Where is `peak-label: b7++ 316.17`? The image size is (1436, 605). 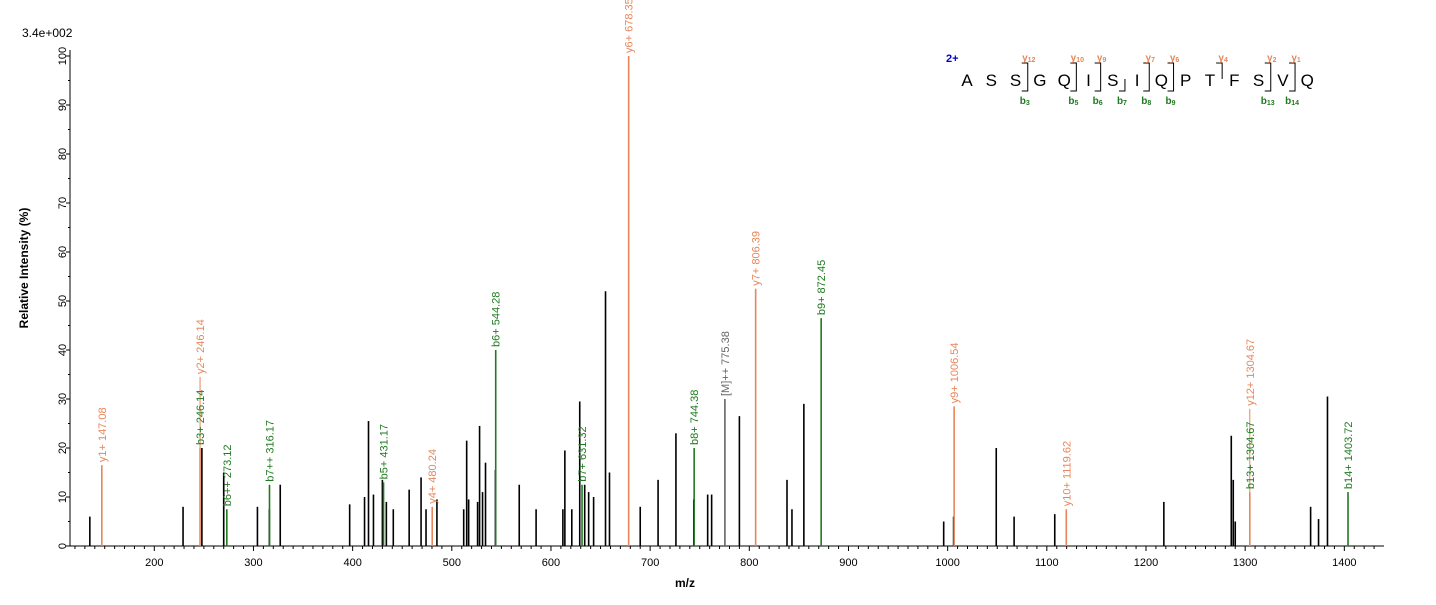
peak-label: b7++ 316.17 is located at coordinates (270, 451).